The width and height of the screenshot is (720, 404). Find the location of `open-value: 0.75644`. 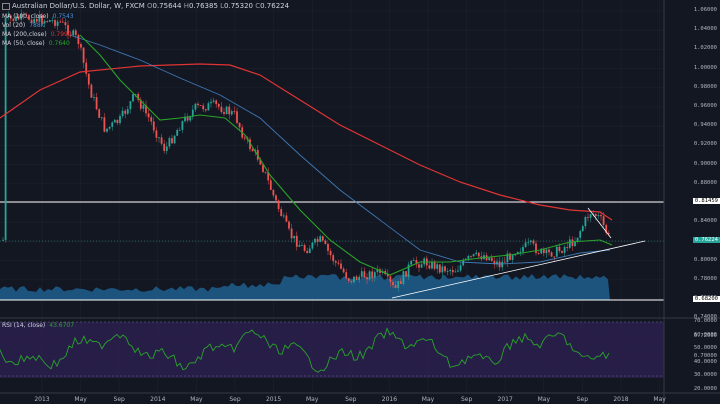

open-value: 0.75644 is located at coordinates (167, 6).